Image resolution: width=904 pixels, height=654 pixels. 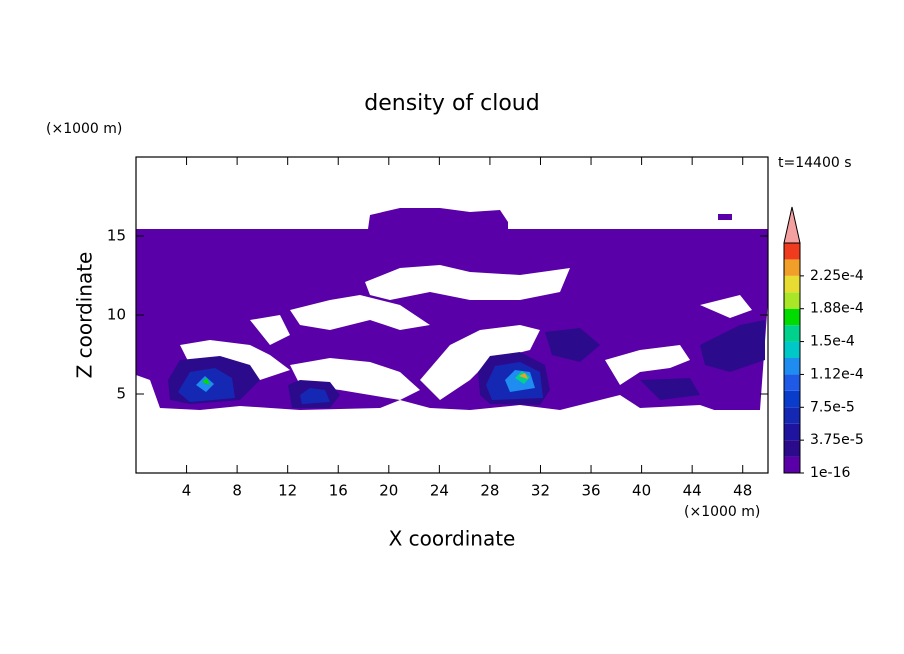 What do you see at coordinates (792, 225) in the screenshot?
I see `colorbar-over-arrow` at bounding box center [792, 225].